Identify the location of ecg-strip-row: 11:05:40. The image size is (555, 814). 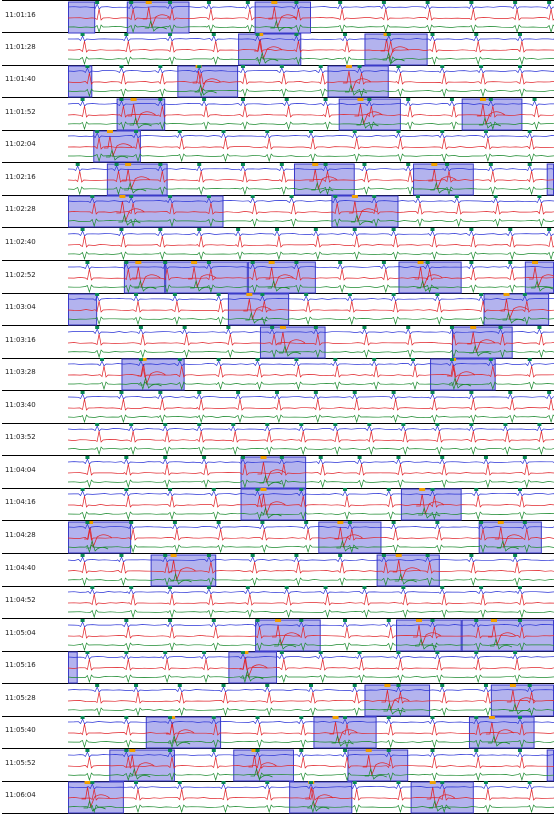
(278, 733).